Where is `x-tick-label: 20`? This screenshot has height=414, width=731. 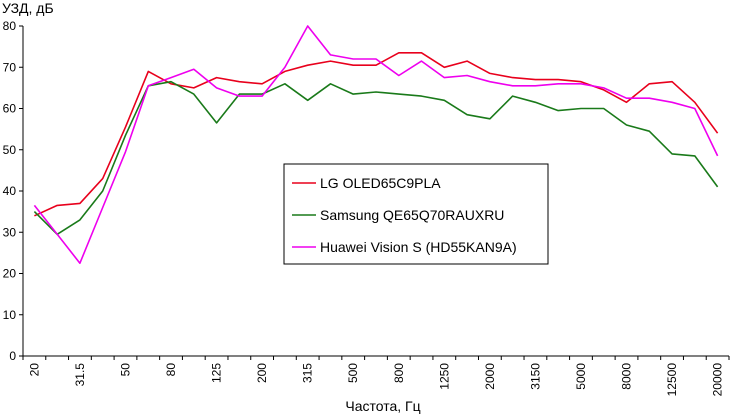
x-tick-label: 20 is located at coordinates (34, 370).